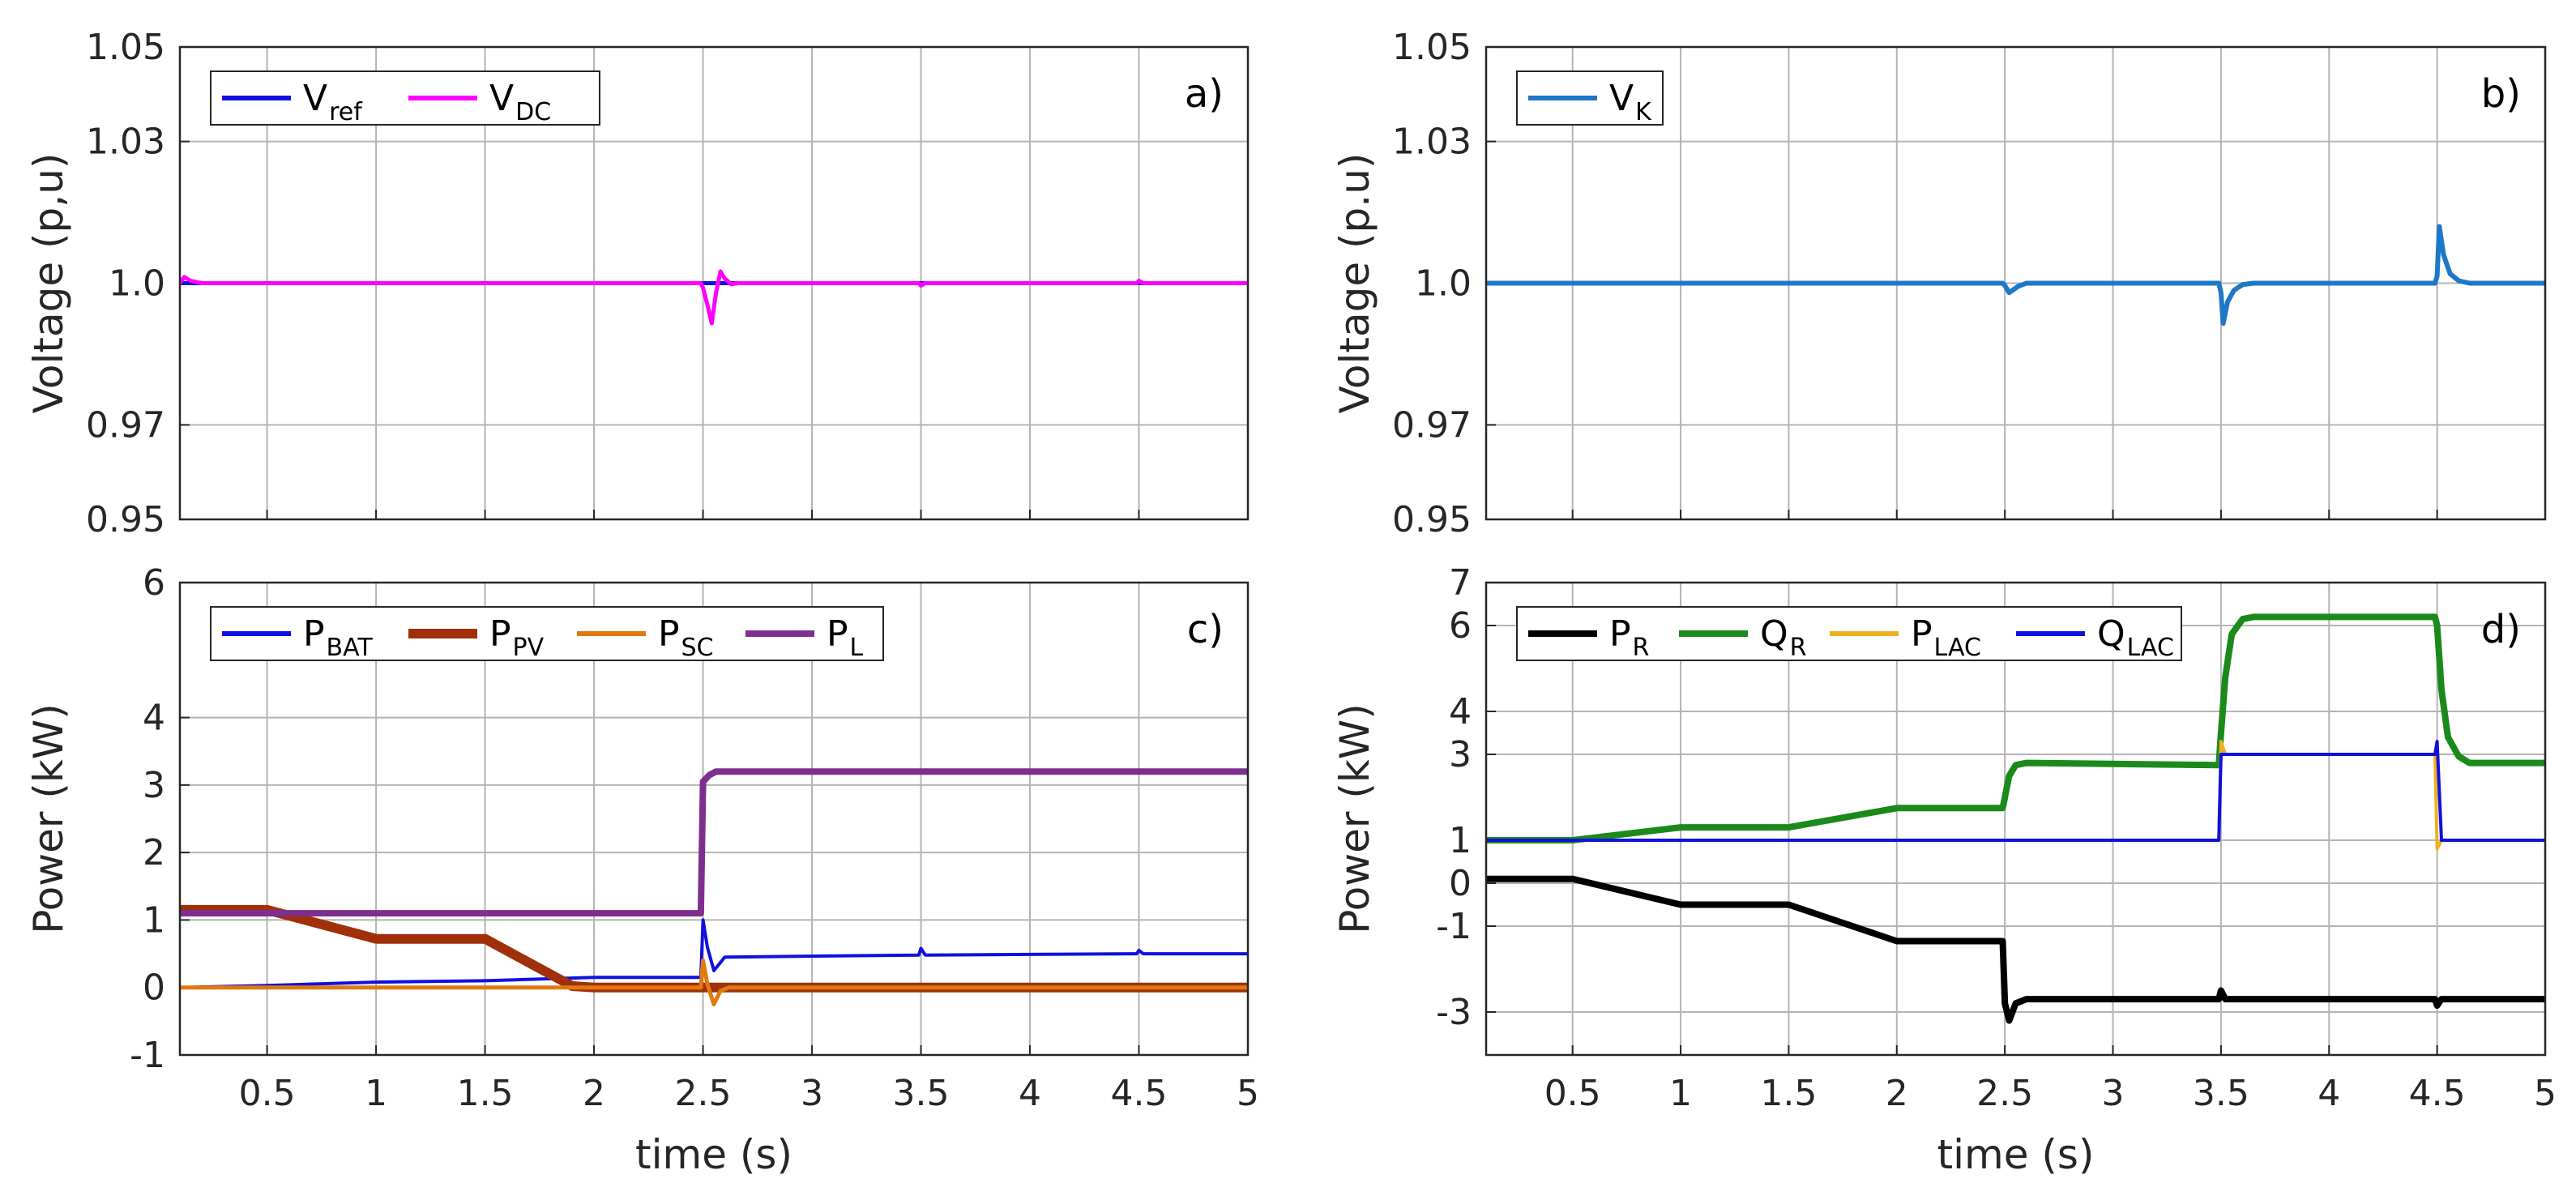 This screenshot has width=2576, height=1200. What do you see at coordinates (517, 637) in the screenshot?
I see `legend-entry: PPV` at bounding box center [517, 637].